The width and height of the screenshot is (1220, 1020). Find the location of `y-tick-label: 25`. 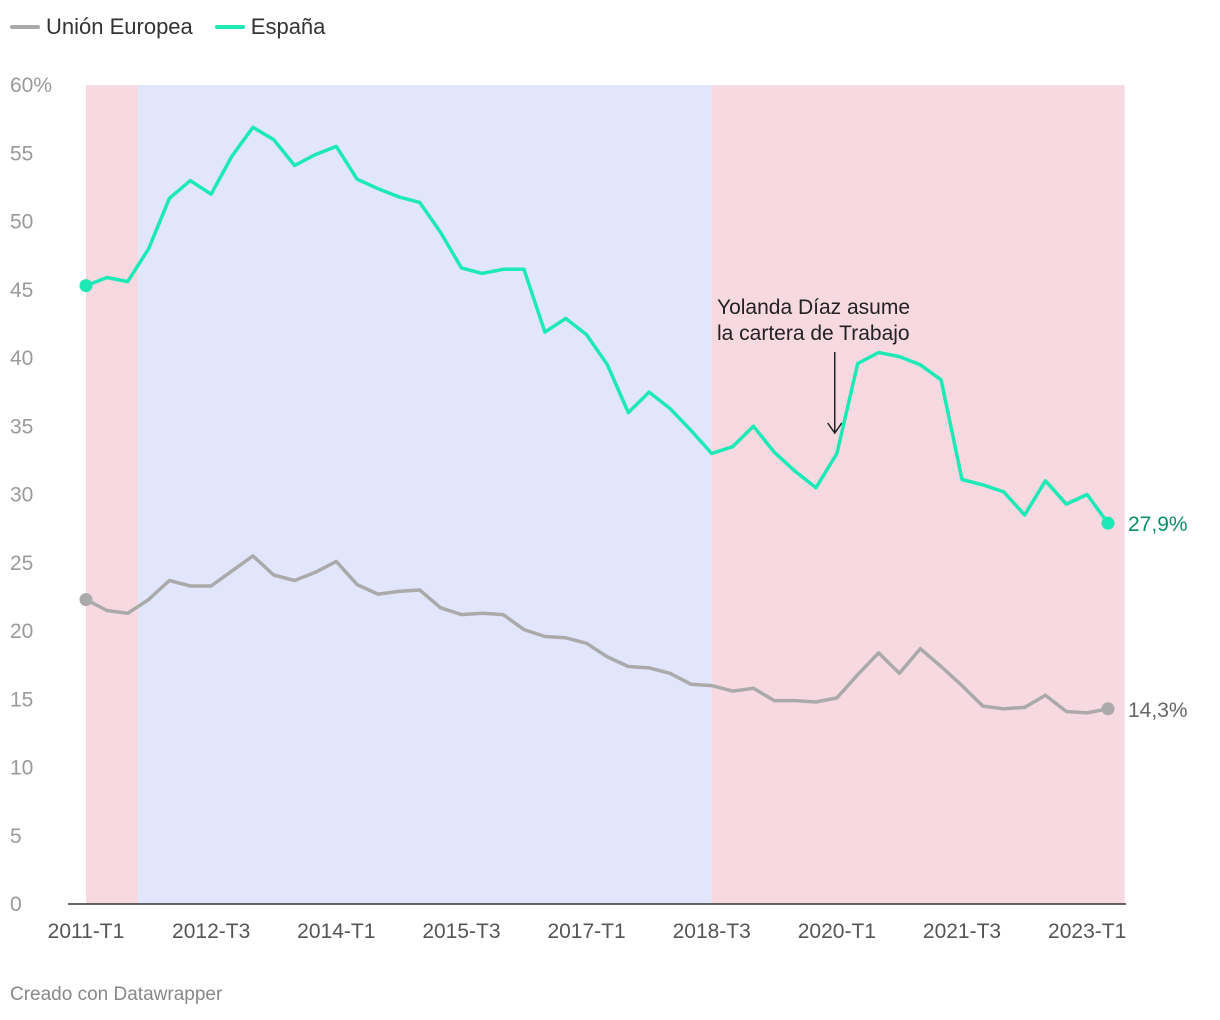

y-tick-label: 25 is located at coordinates (21, 563).